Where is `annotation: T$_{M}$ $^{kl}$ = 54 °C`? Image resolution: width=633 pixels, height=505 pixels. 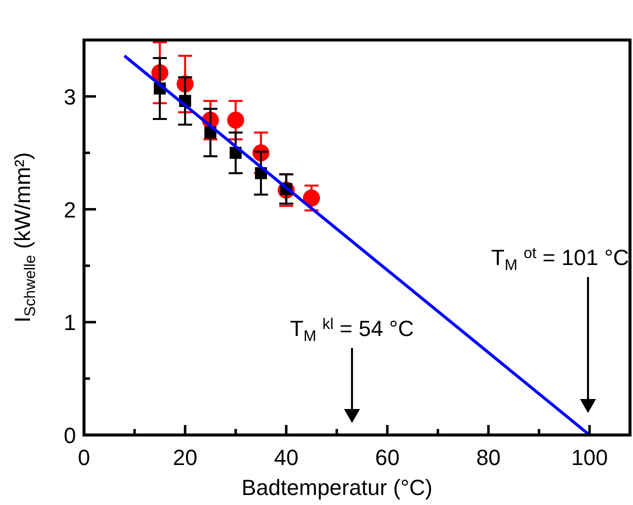 annotation: T$_{M}$ $^{kl}$ = 54 °C is located at coordinates (352, 330).